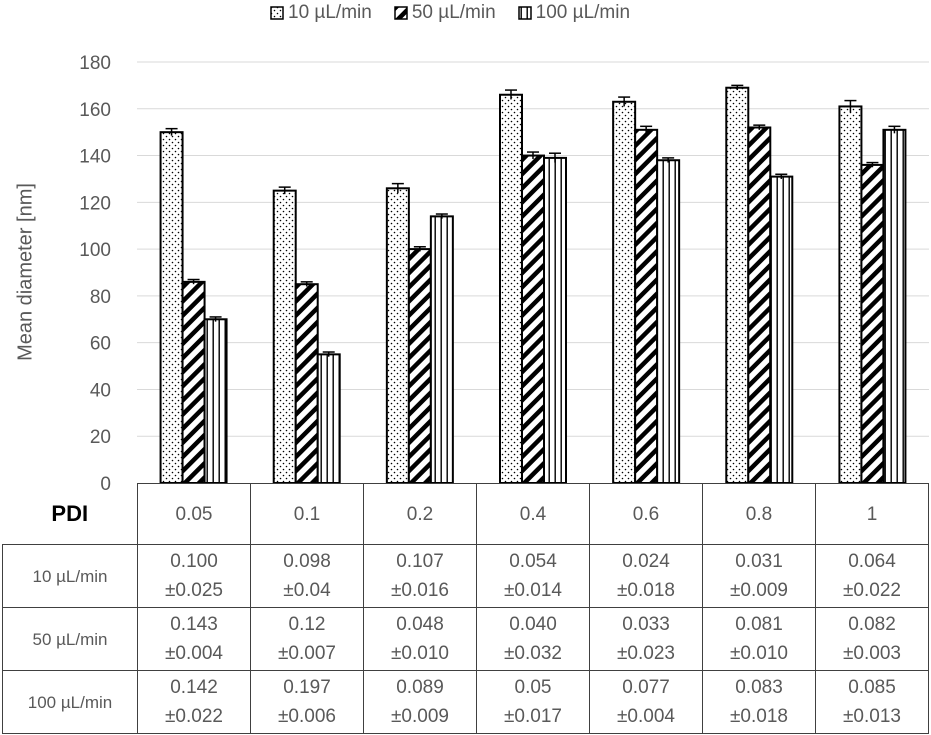 Image resolution: width=931 pixels, height=735 pixels. I want to click on cell-value: 0.100, so click(194, 561).